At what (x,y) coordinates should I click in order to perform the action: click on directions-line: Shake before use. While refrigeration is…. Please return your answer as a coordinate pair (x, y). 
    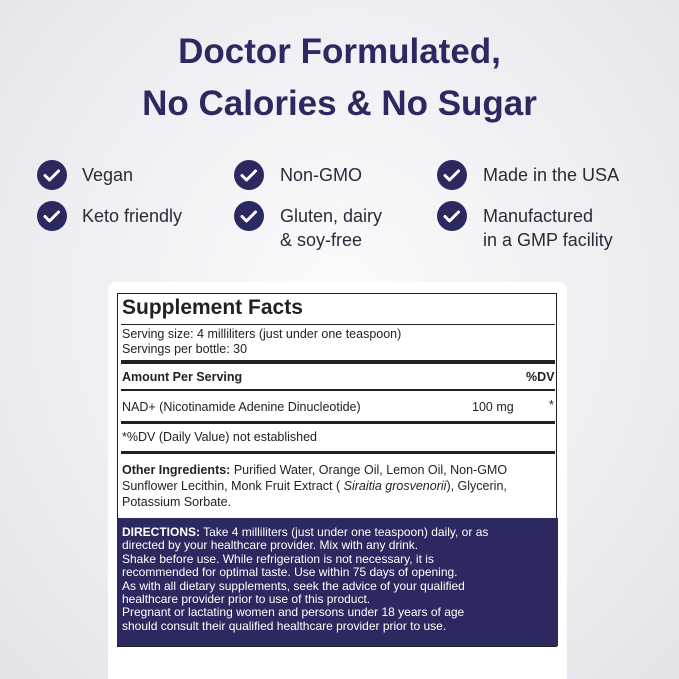
    Looking at the image, I should click on (278, 558).